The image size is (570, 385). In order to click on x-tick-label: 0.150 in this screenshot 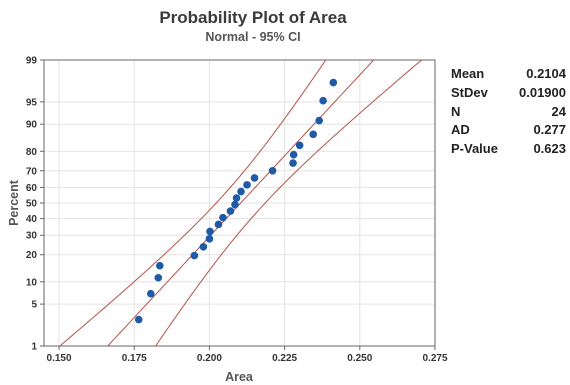, I will do `click(59, 358)`.